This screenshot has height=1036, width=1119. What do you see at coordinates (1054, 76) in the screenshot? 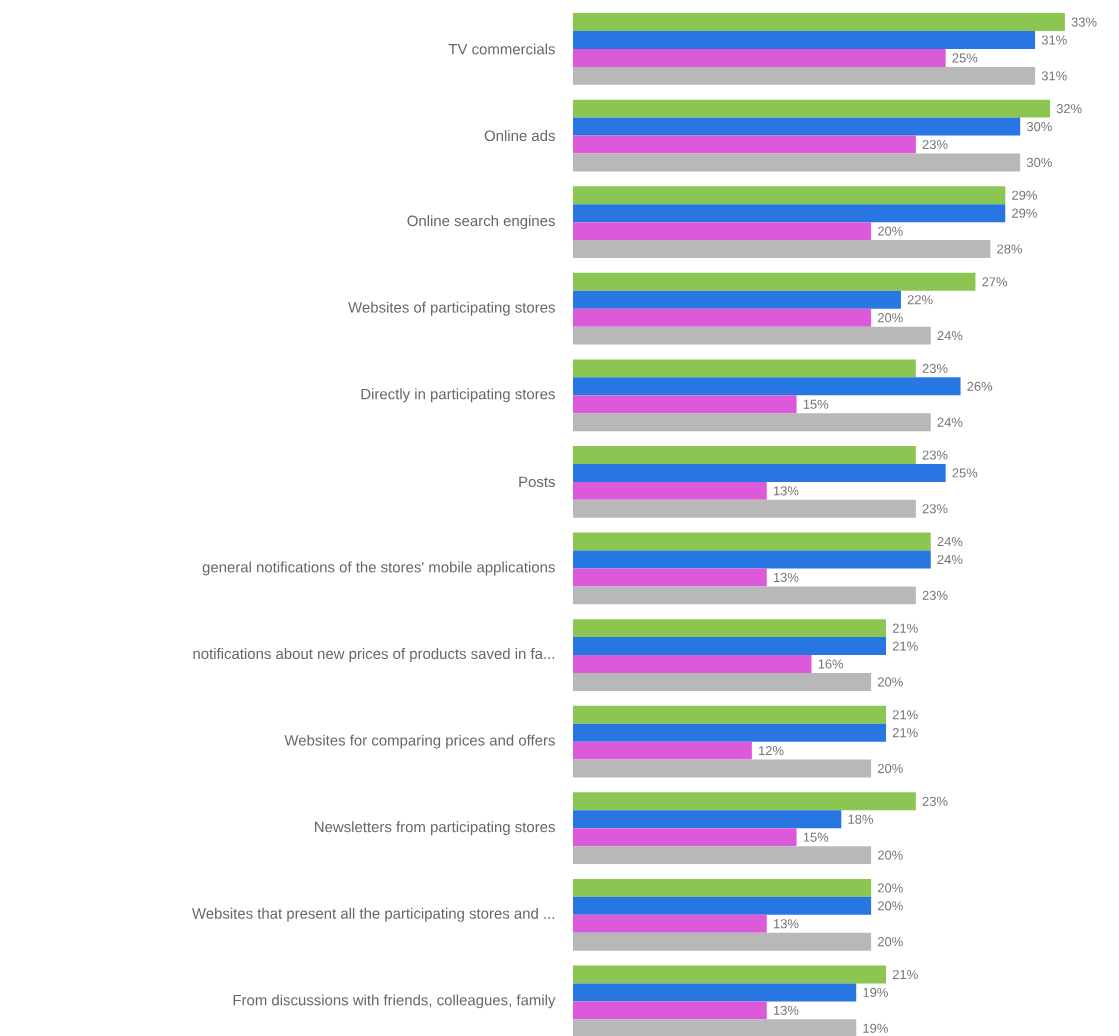
I see `data-label: 31%` at bounding box center [1054, 76].